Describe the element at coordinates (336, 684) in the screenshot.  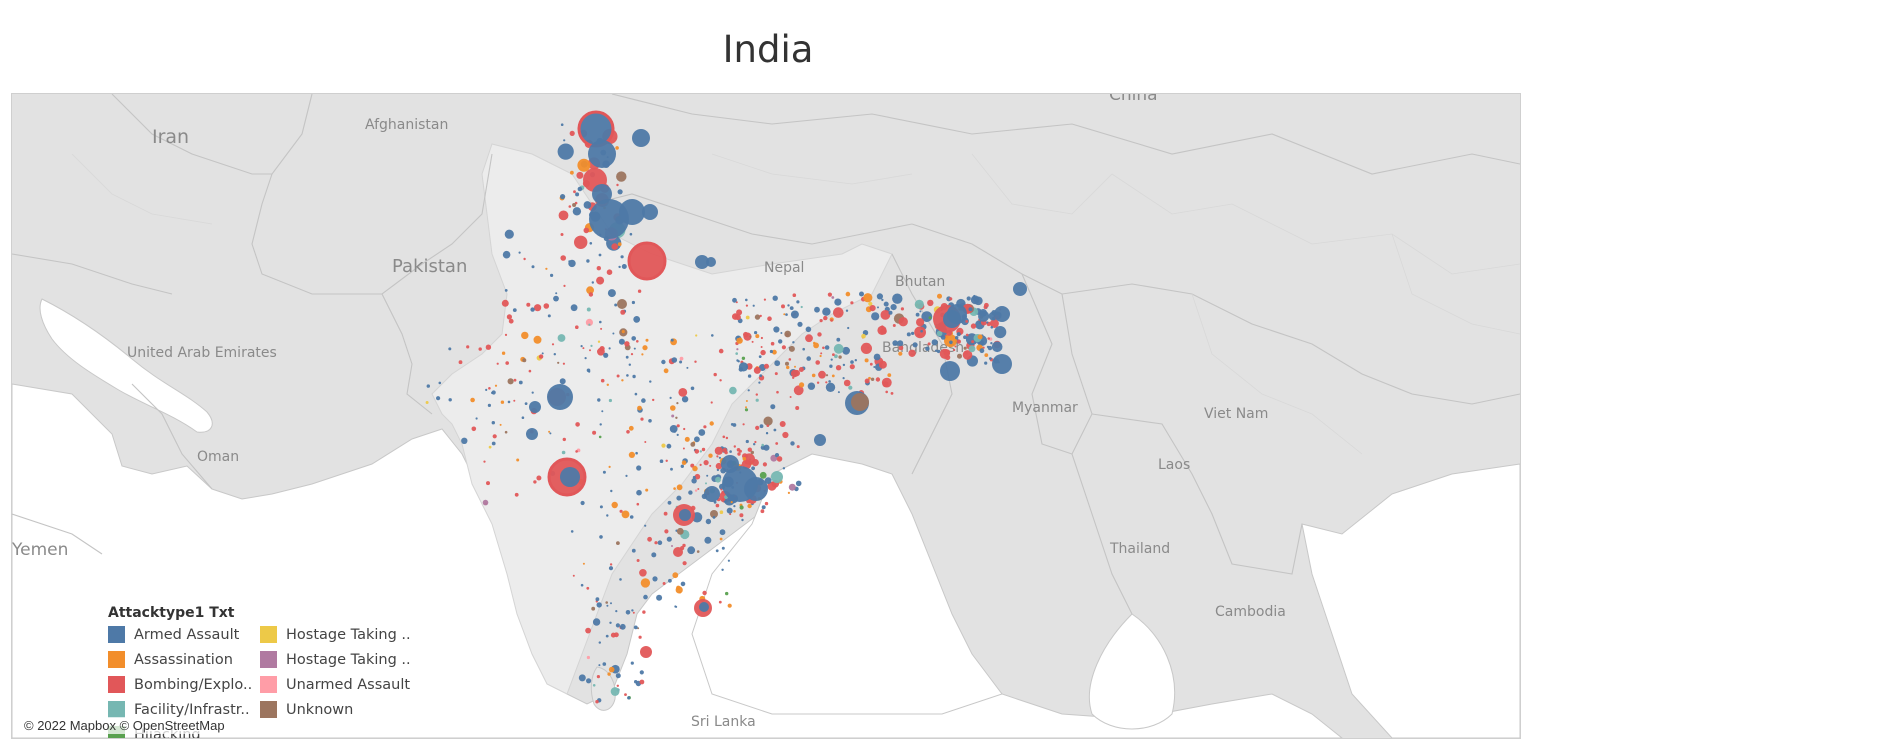
I see `legend-item-unarmed-assault: Unarmed Assault` at that location.